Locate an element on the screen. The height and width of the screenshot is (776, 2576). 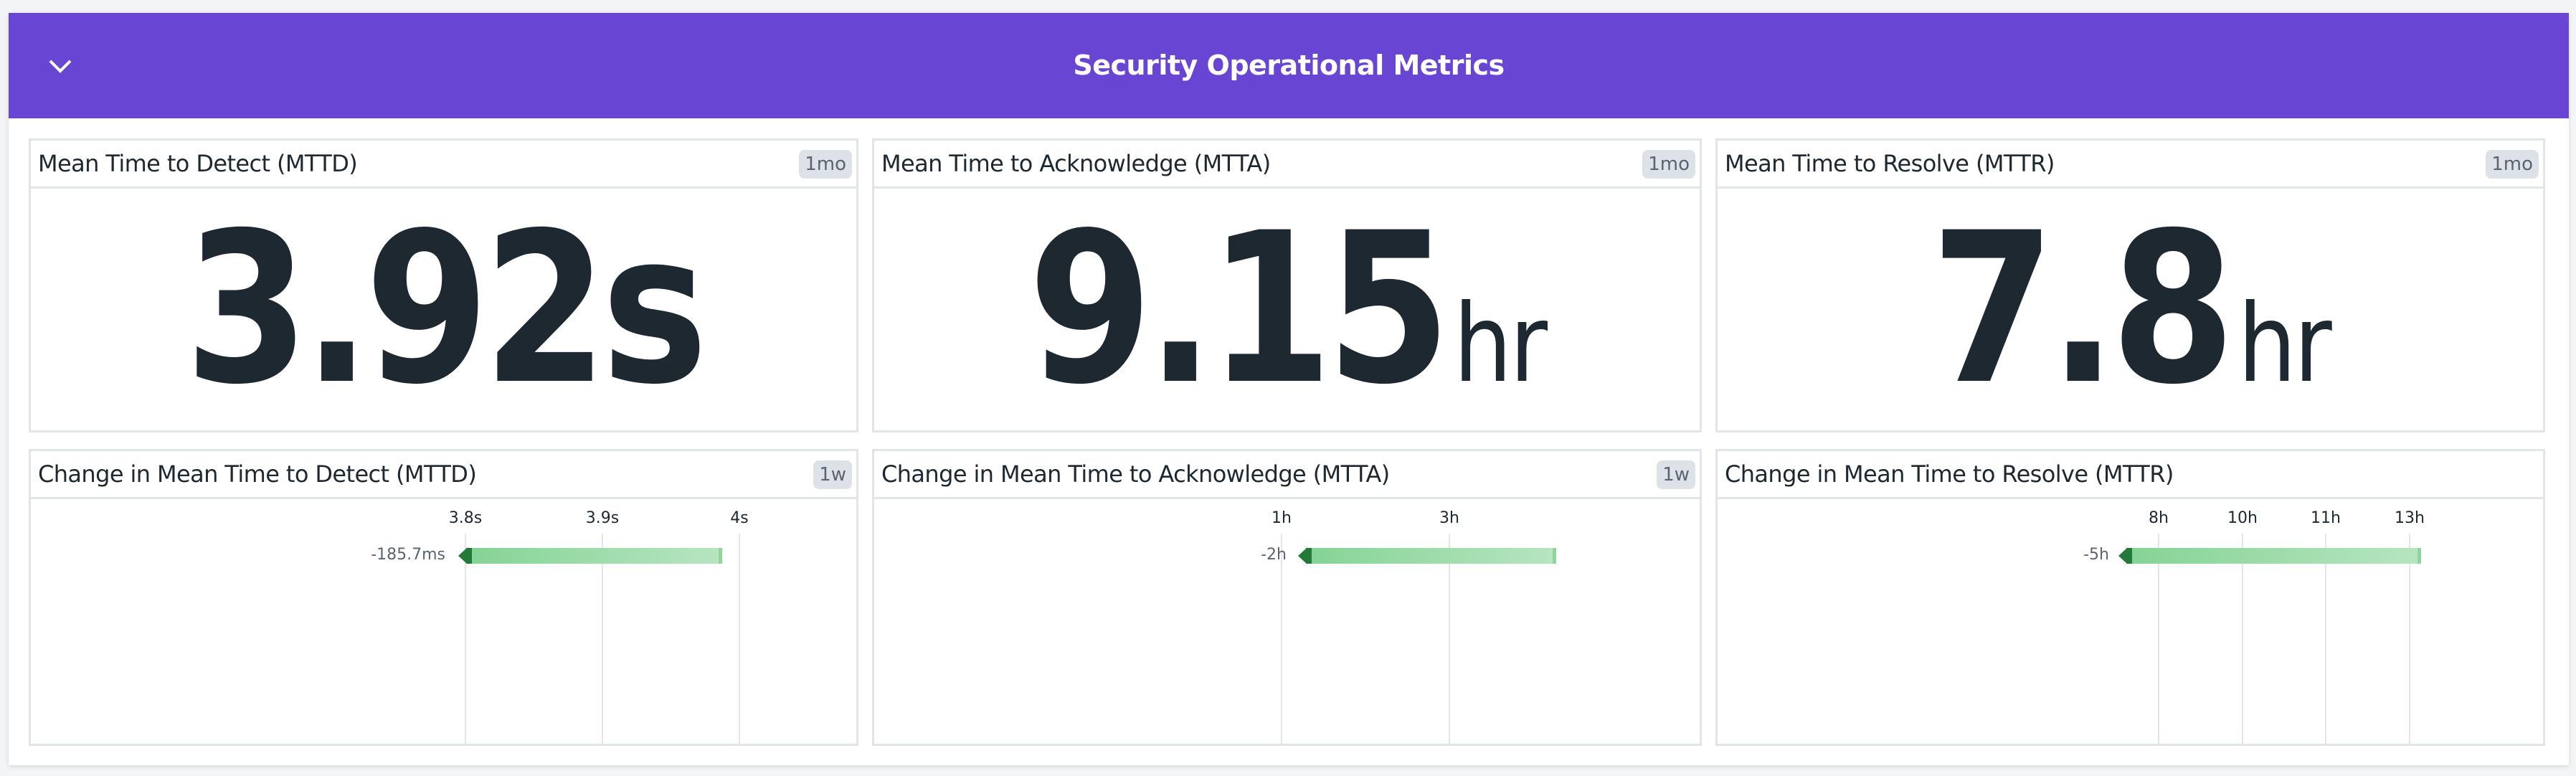
tick-label: 13h is located at coordinates (2410, 518).